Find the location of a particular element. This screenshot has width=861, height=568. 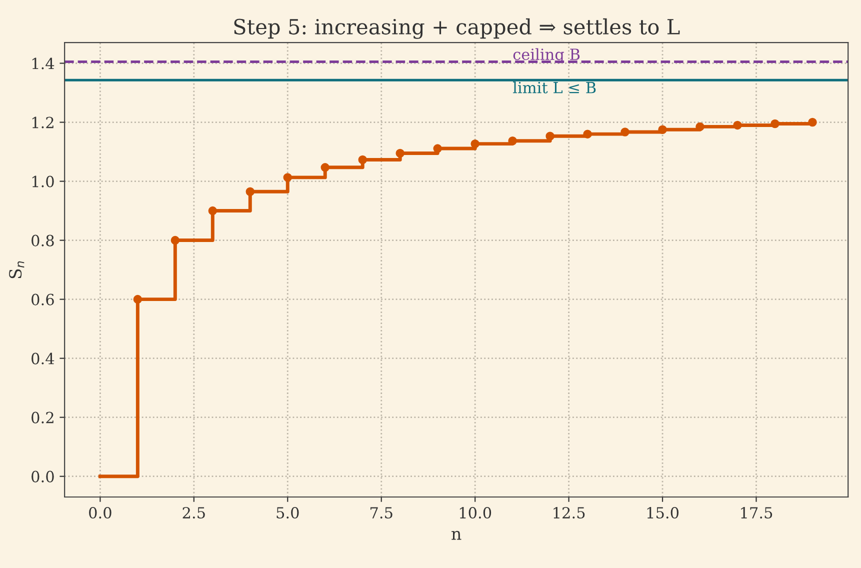

chart-title: Step 5: increasing + capped ⇒ settles to L is located at coordinates (457, 28).